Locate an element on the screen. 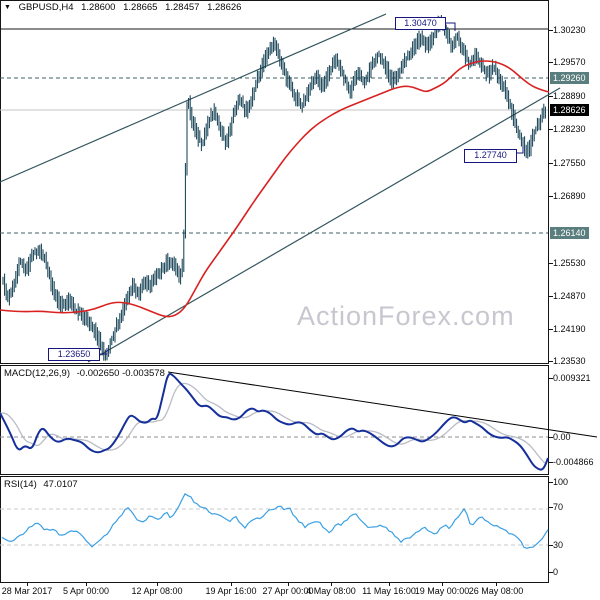  axis-label: 0.00 is located at coordinates (562, 437).